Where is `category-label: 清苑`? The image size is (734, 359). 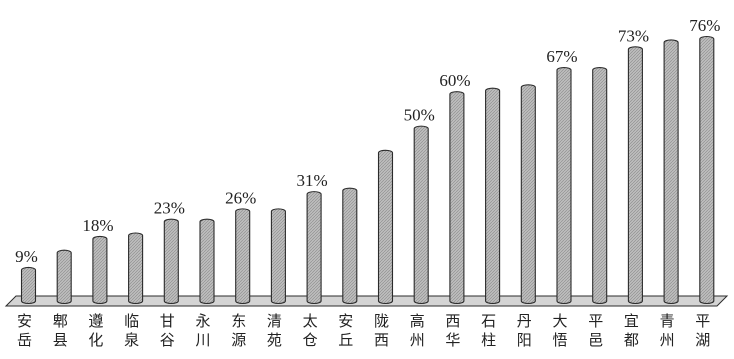
category-label: 清苑 is located at coordinates (274, 330).